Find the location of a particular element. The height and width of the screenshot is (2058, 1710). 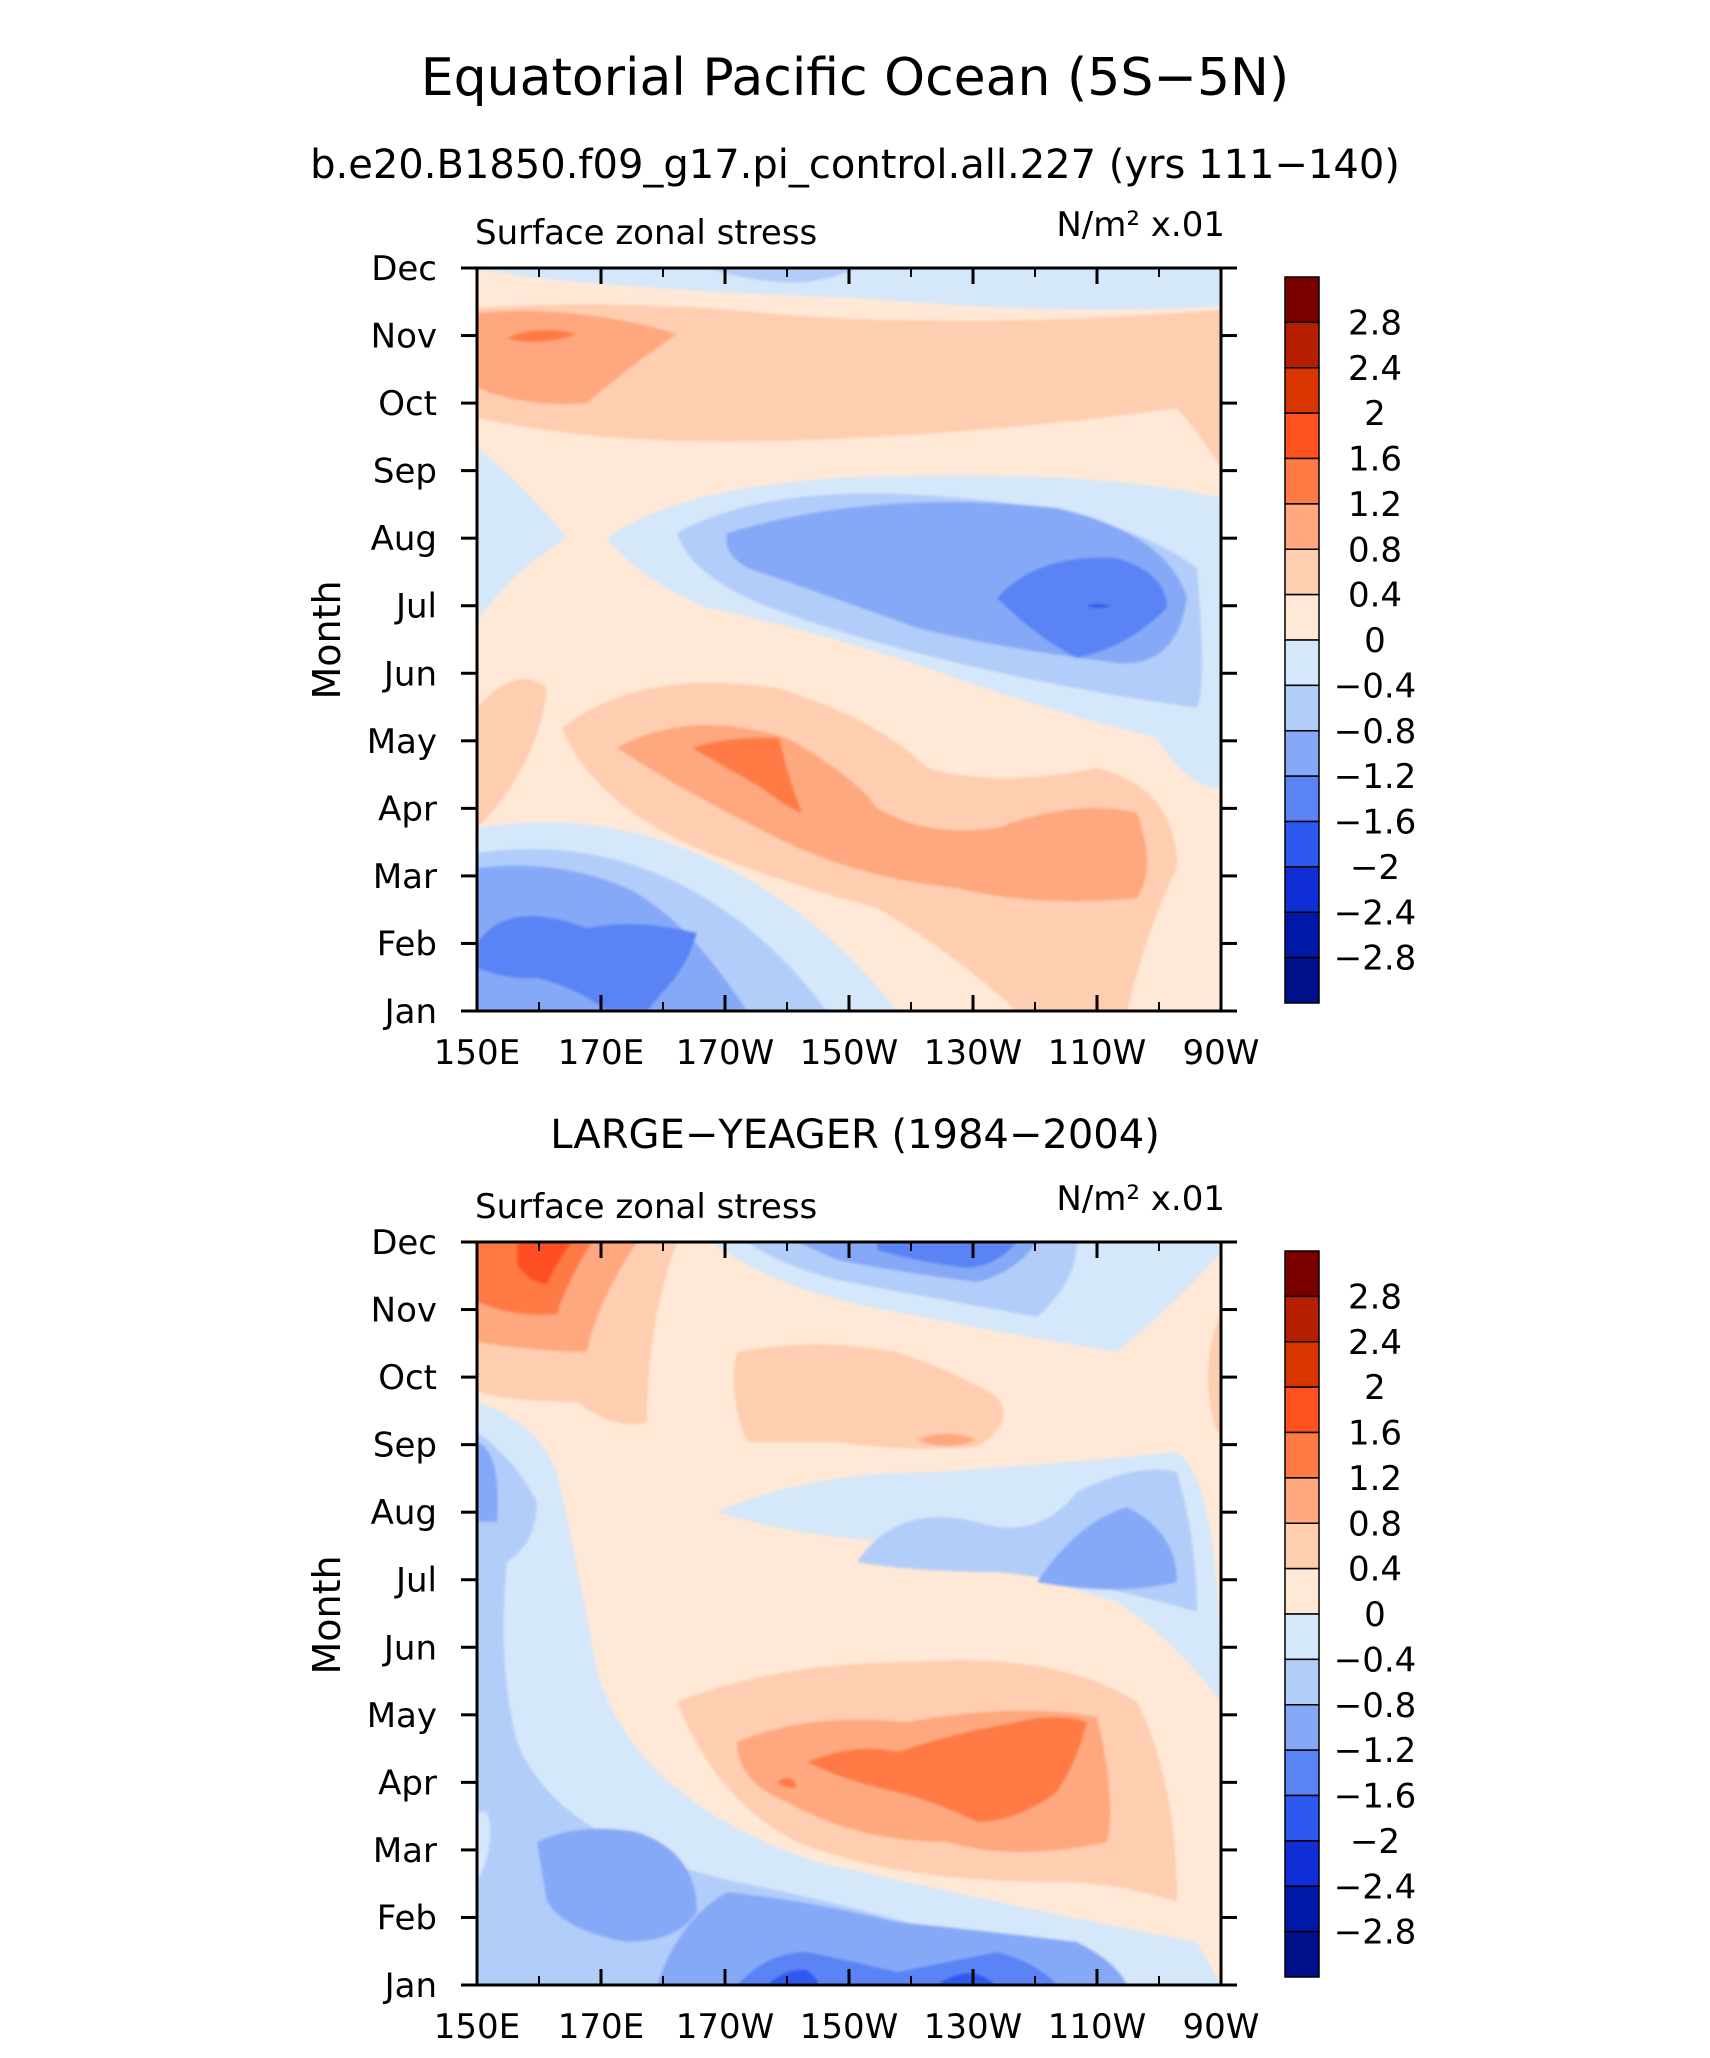

colorbar-label: 0.4 is located at coordinates (1375, 596).